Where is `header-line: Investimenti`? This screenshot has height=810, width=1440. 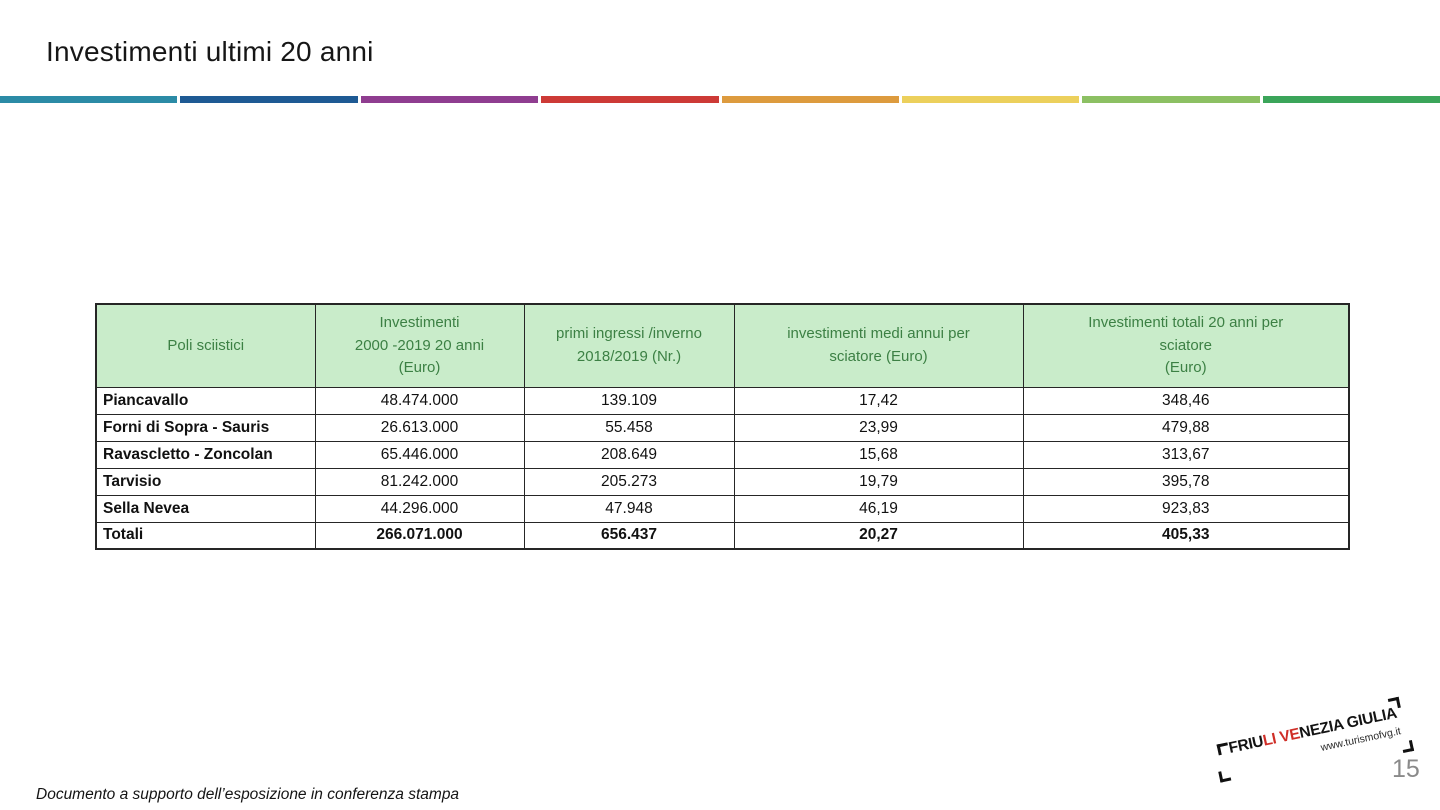
header-line: Investimenti is located at coordinates (419, 322).